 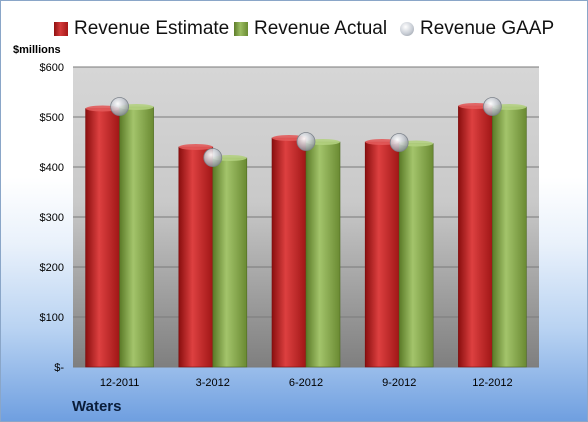 I want to click on y-tick-label: $300, so click(x=52, y=218).